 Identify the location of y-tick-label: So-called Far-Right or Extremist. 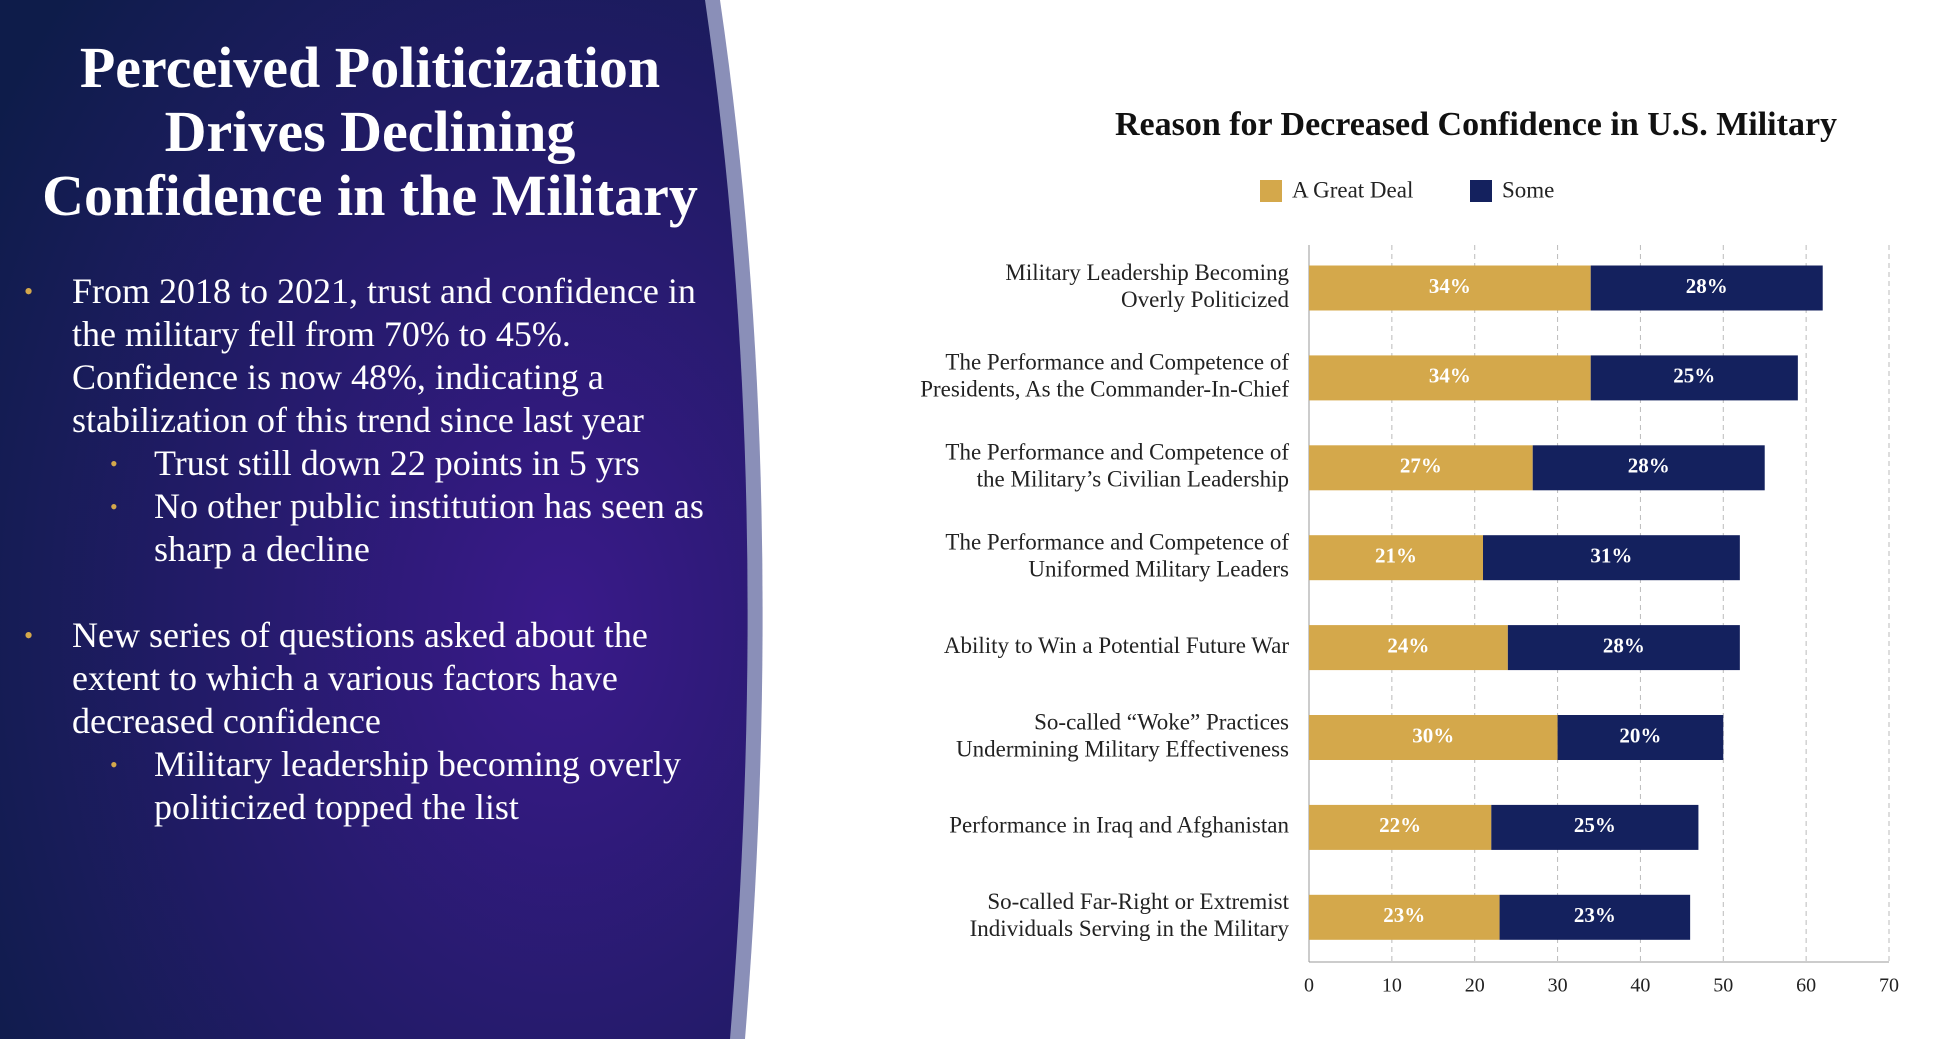
(1138, 901).